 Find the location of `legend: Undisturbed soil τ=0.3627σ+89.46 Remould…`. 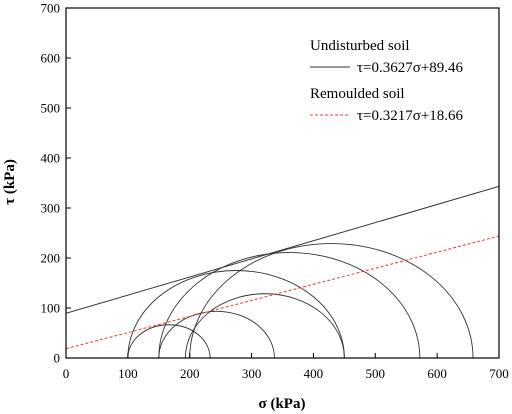

legend: Undisturbed soil τ=0.3627σ+89.46 Remould… is located at coordinates (387, 81).